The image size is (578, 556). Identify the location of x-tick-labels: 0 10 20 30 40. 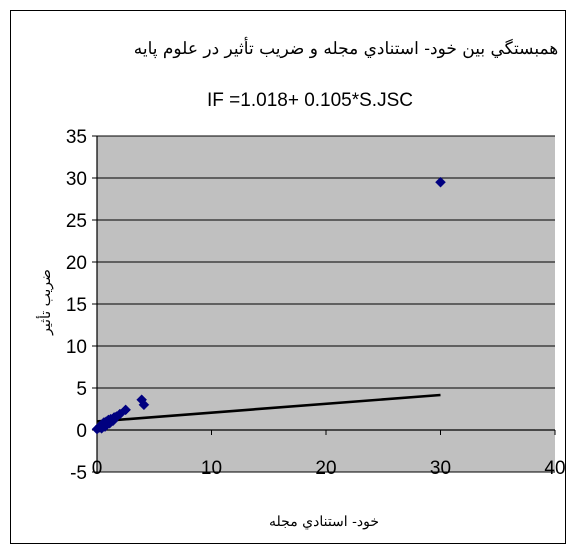
(329, 468).